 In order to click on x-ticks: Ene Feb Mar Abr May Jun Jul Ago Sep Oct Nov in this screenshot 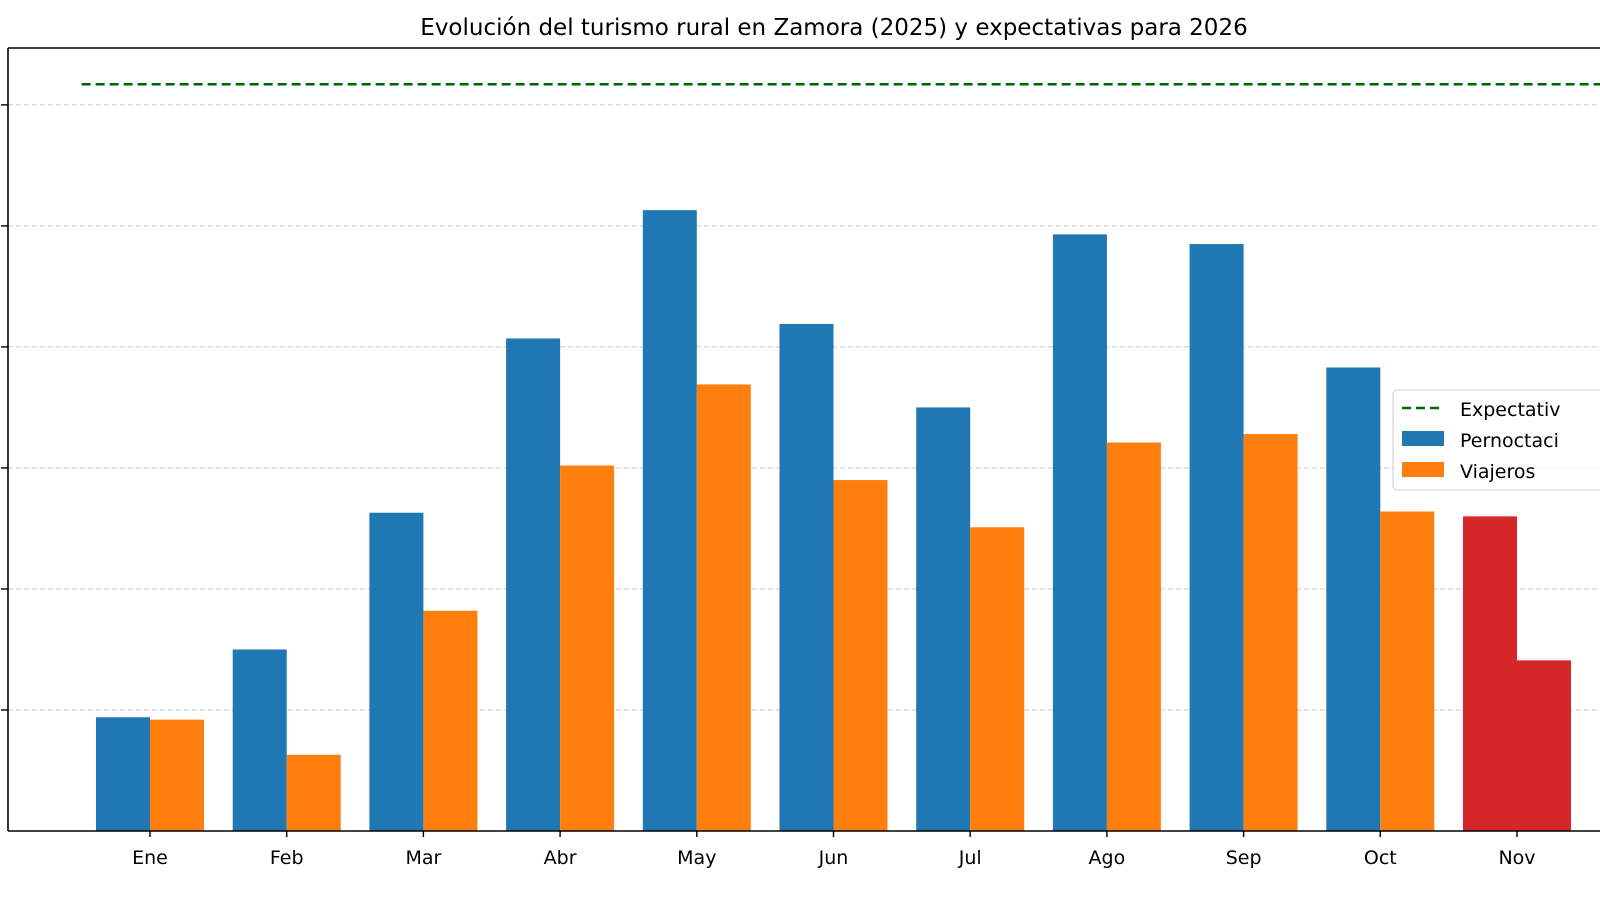, I will do `click(834, 850)`.